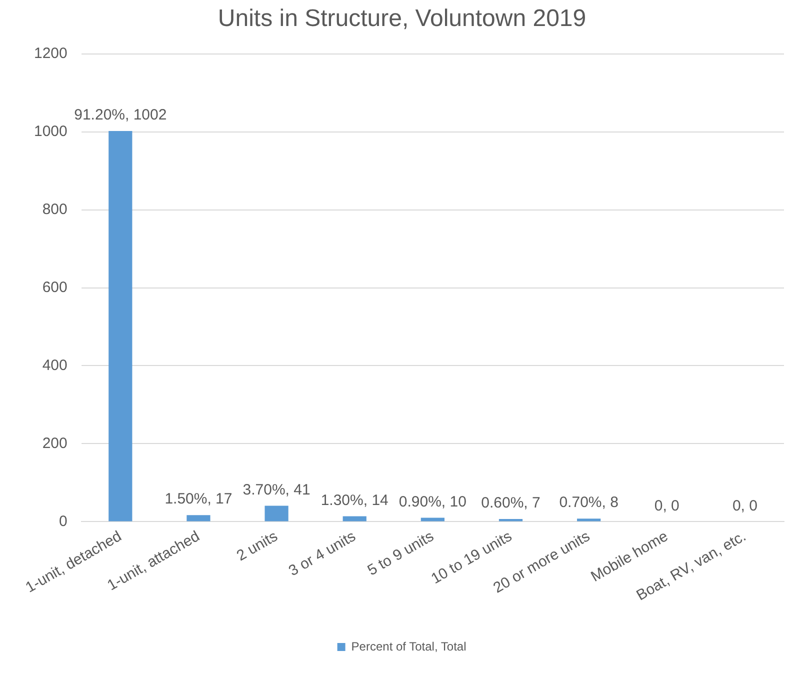 The width and height of the screenshot is (809, 673). What do you see at coordinates (55, 365) in the screenshot?
I see `y-tick-label: 400` at bounding box center [55, 365].